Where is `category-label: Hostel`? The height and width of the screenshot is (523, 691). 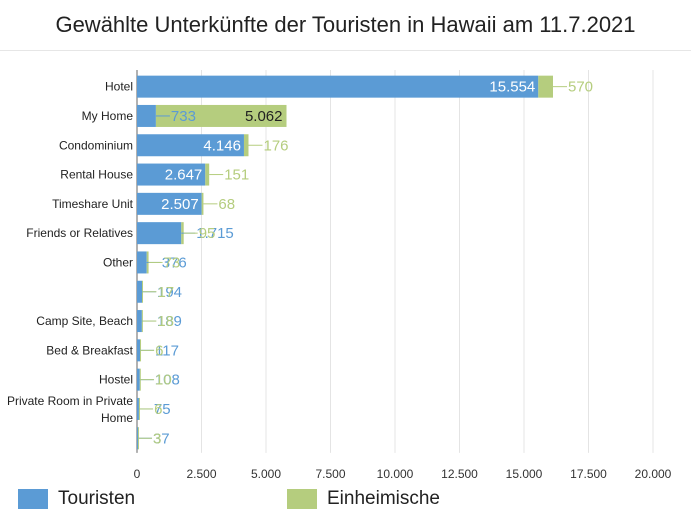
category-label: Hostel is located at coordinates (116, 380).